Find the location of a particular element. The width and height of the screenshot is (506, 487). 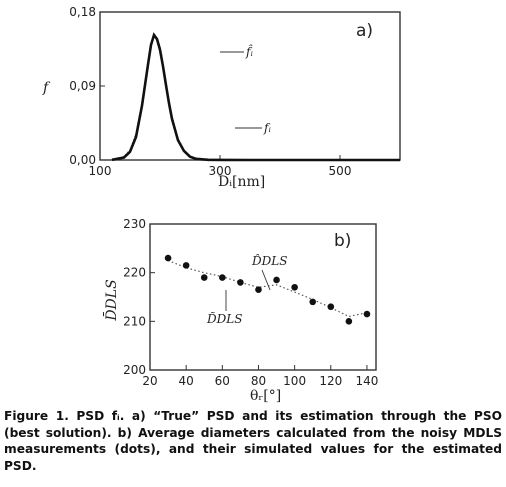

panel-a-ylabel: f is located at coordinates (46, 88).